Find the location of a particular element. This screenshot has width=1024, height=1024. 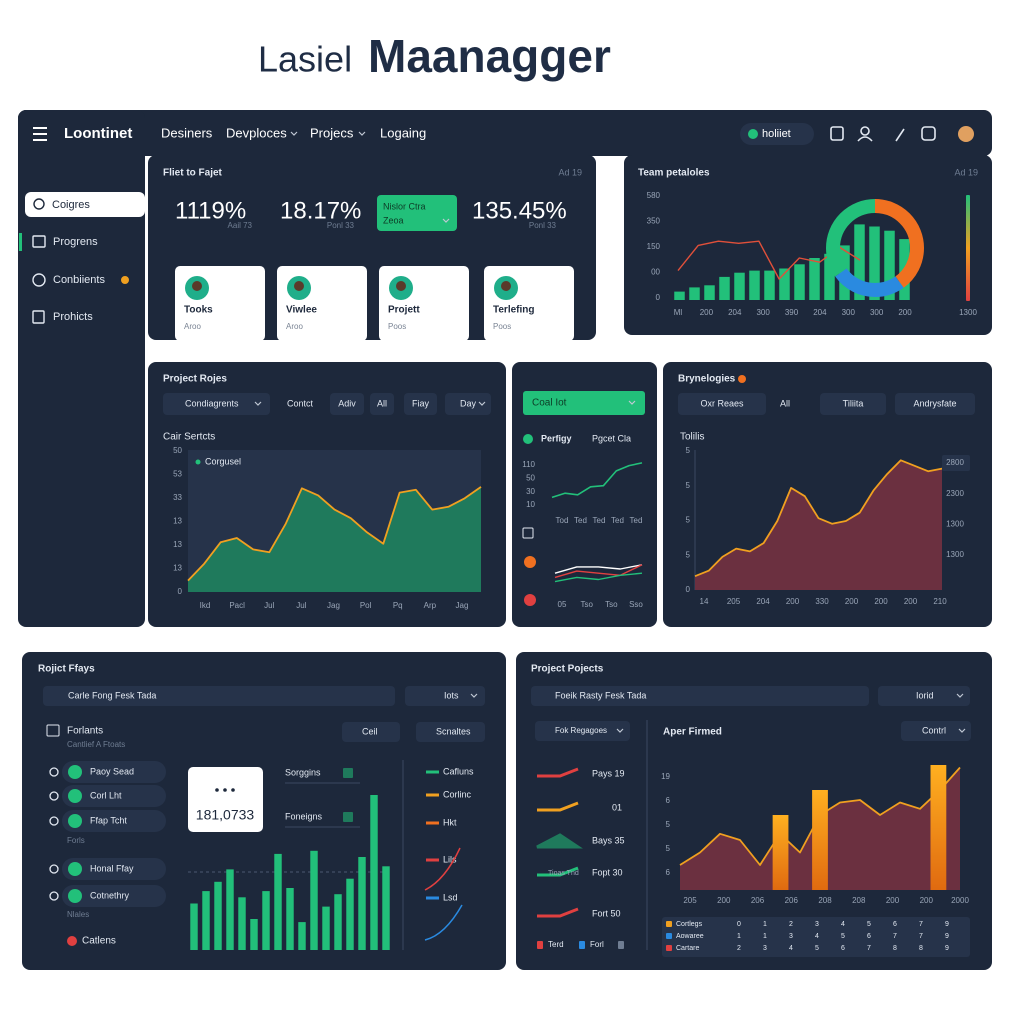

menu-icon is located at coordinates (40, 134).